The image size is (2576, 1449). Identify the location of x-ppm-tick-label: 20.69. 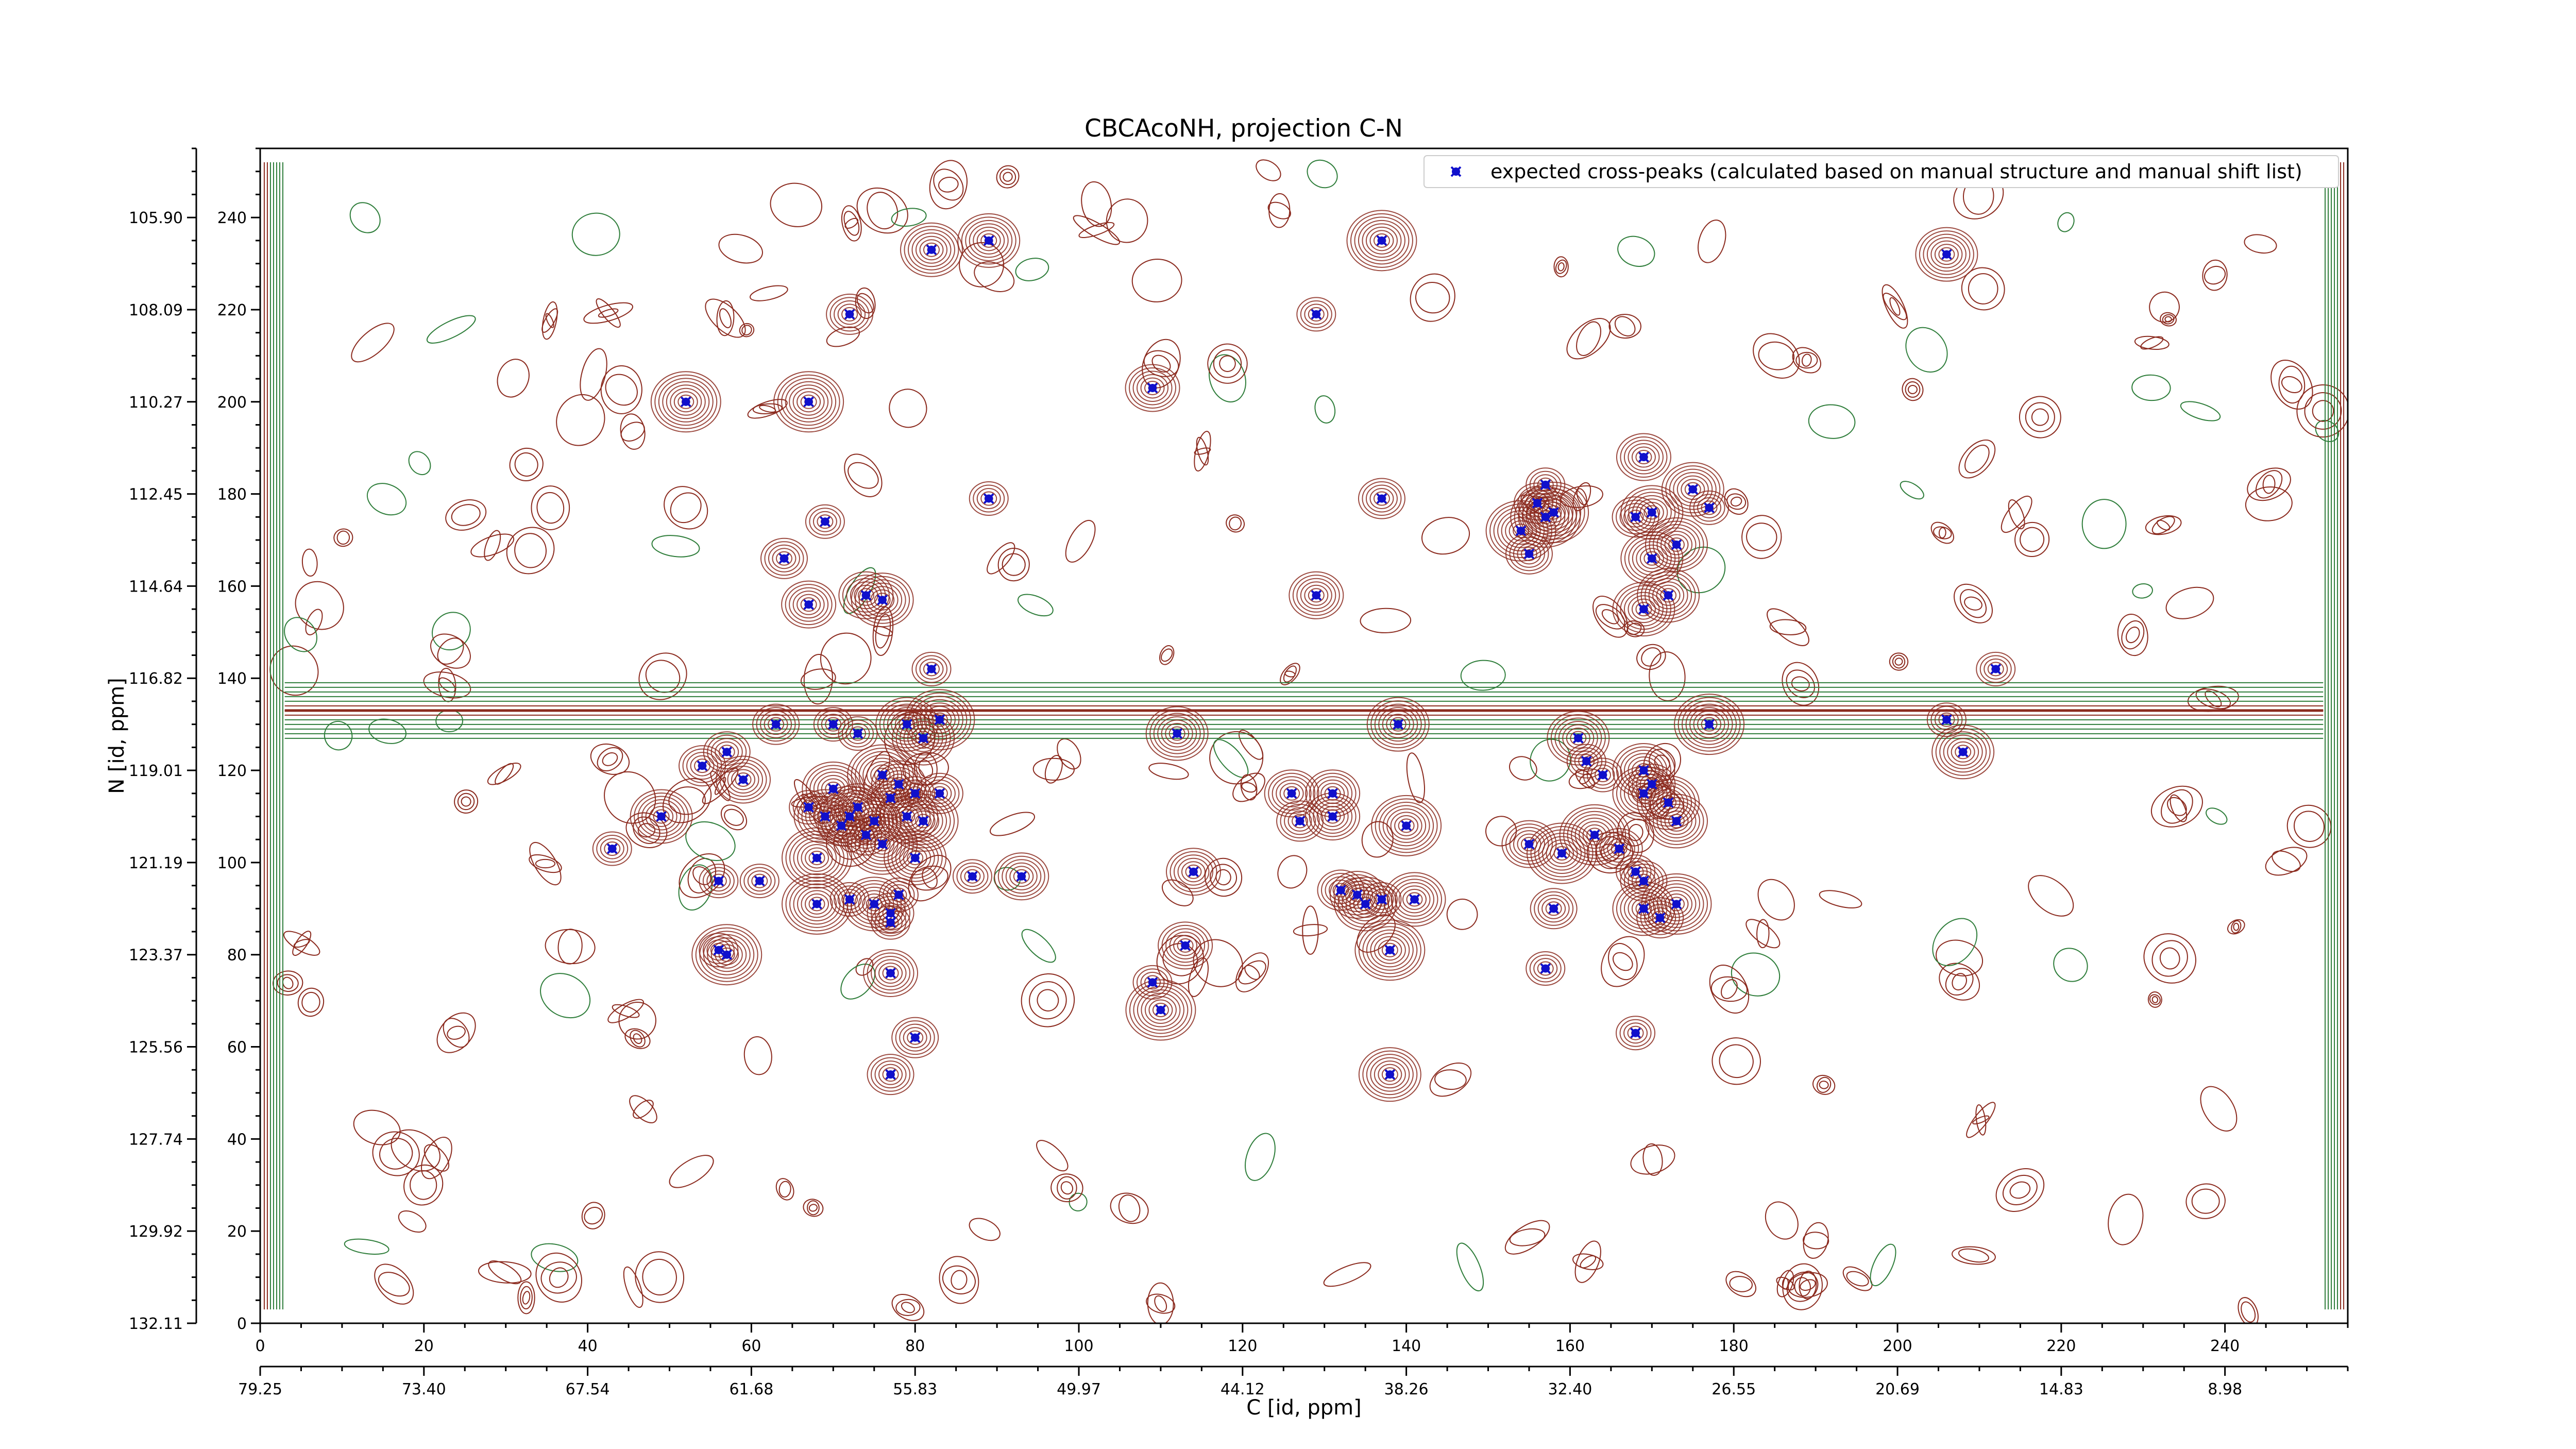
(1897, 1389).